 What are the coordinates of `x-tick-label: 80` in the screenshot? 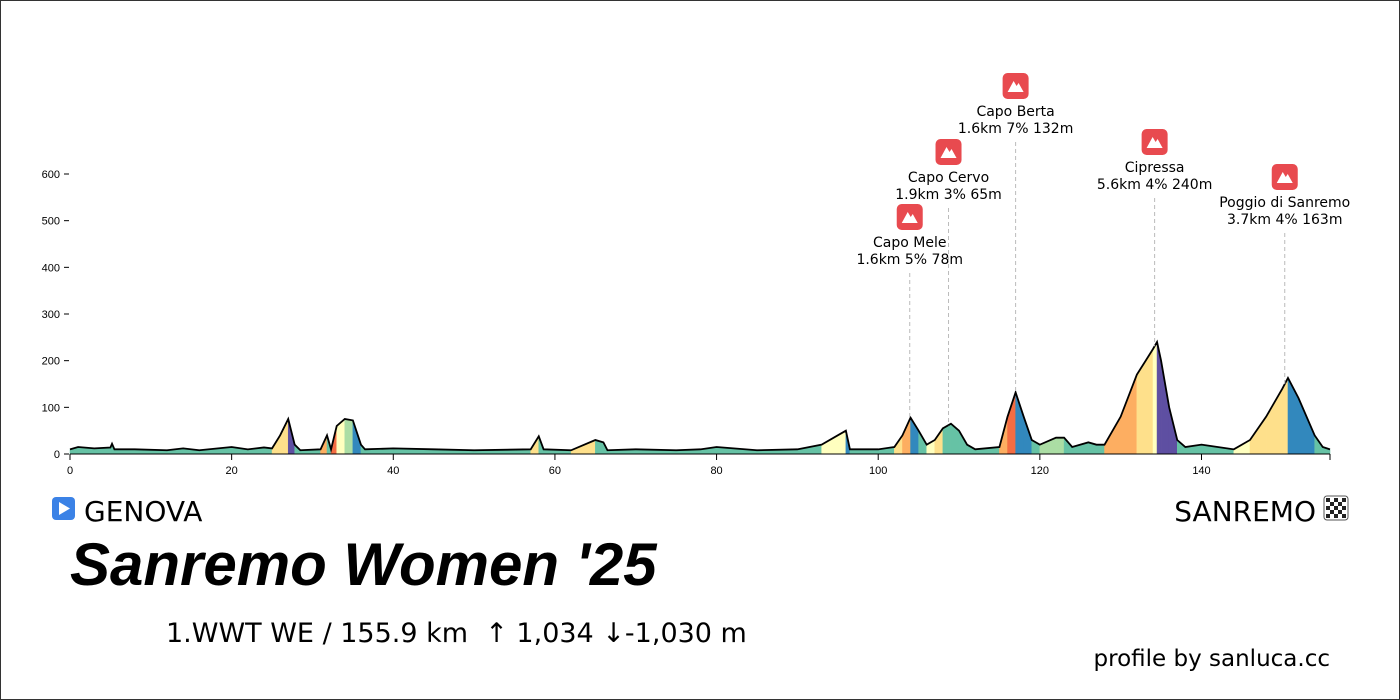 It's located at (716, 471).